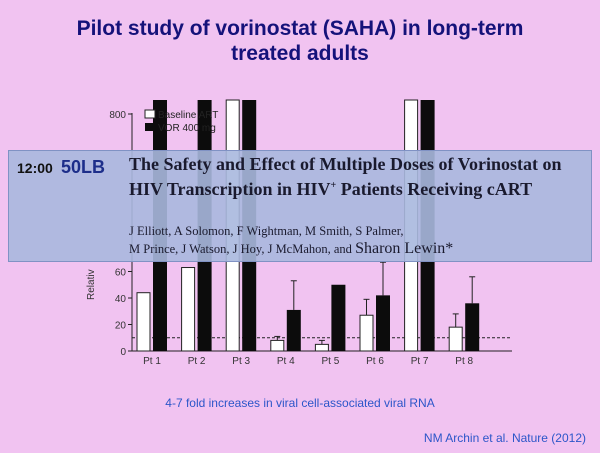 The height and width of the screenshot is (453, 600). Describe the element at coordinates (286, 361) in the screenshot. I see `x-tick-label: Pt 4` at that location.